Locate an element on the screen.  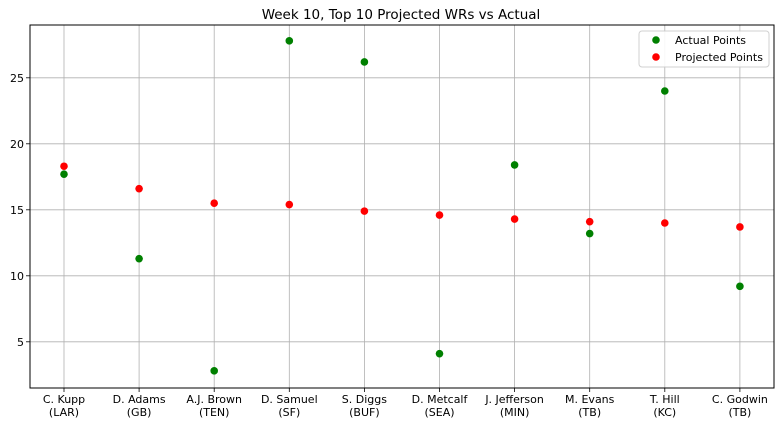
x-tick-label: J. Jefferson (MIN) is located at coordinates (514, 406).